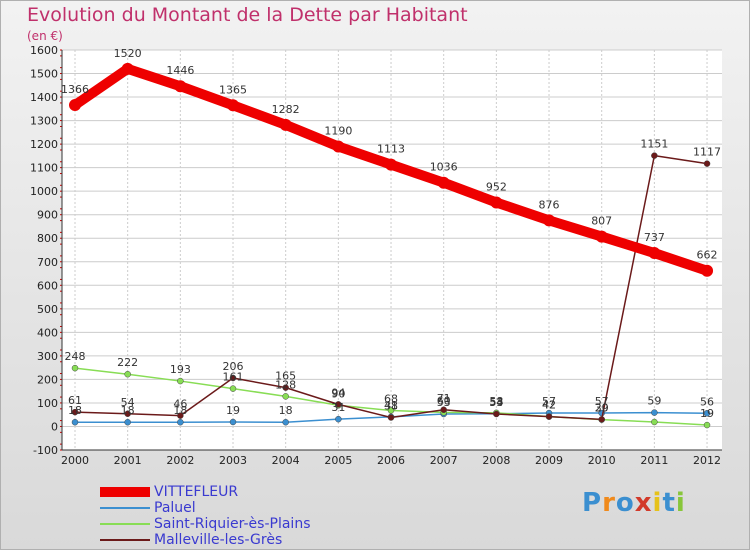 The width and height of the screenshot is (750, 550). Describe the element at coordinates (47, 332) in the screenshot. I see `y-tick-label: 400` at that location.